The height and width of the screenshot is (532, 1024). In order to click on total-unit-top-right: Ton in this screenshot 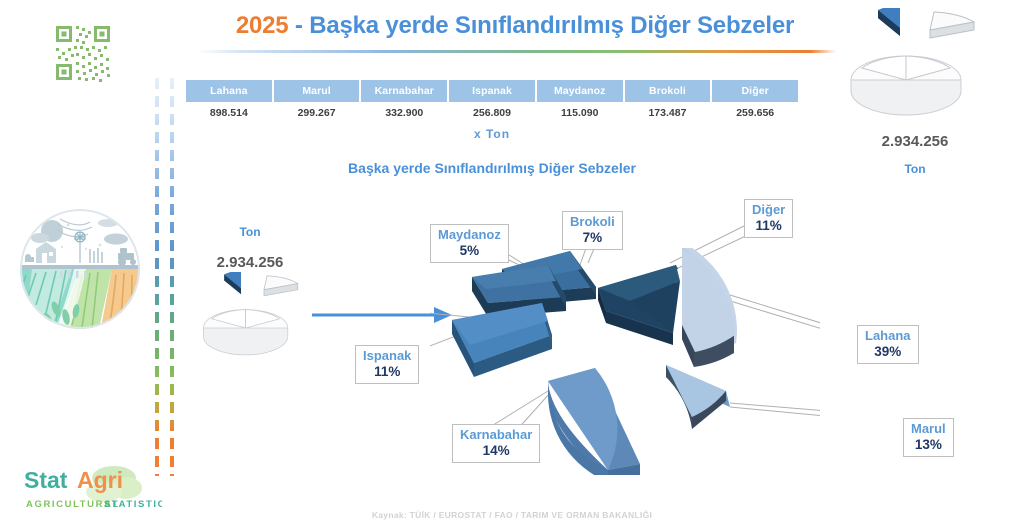, I will do `click(915, 169)`.